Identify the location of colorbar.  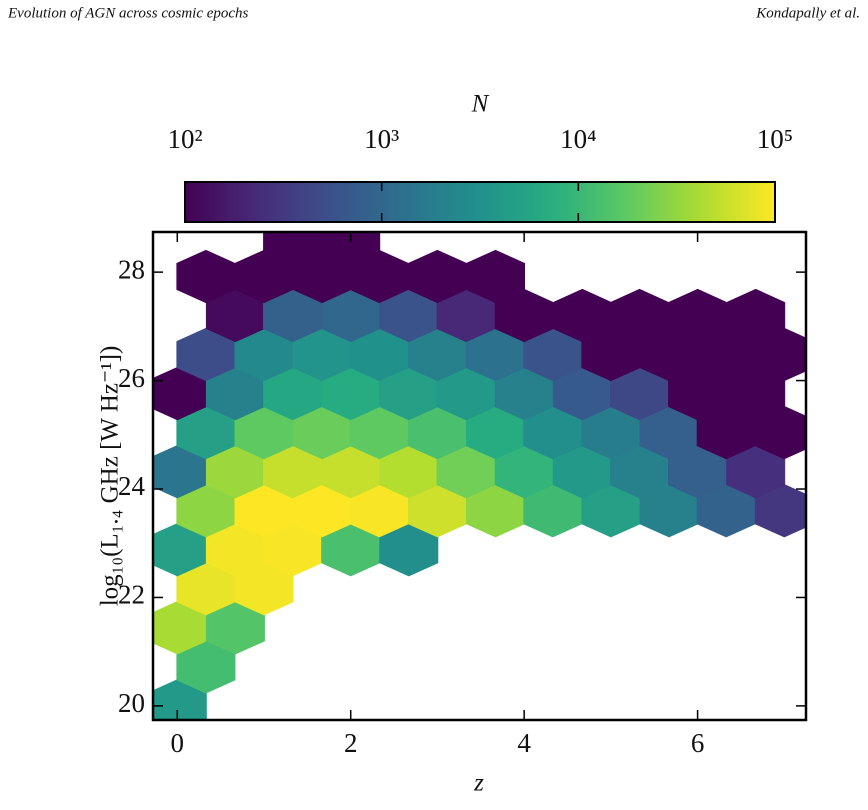
(480, 202).